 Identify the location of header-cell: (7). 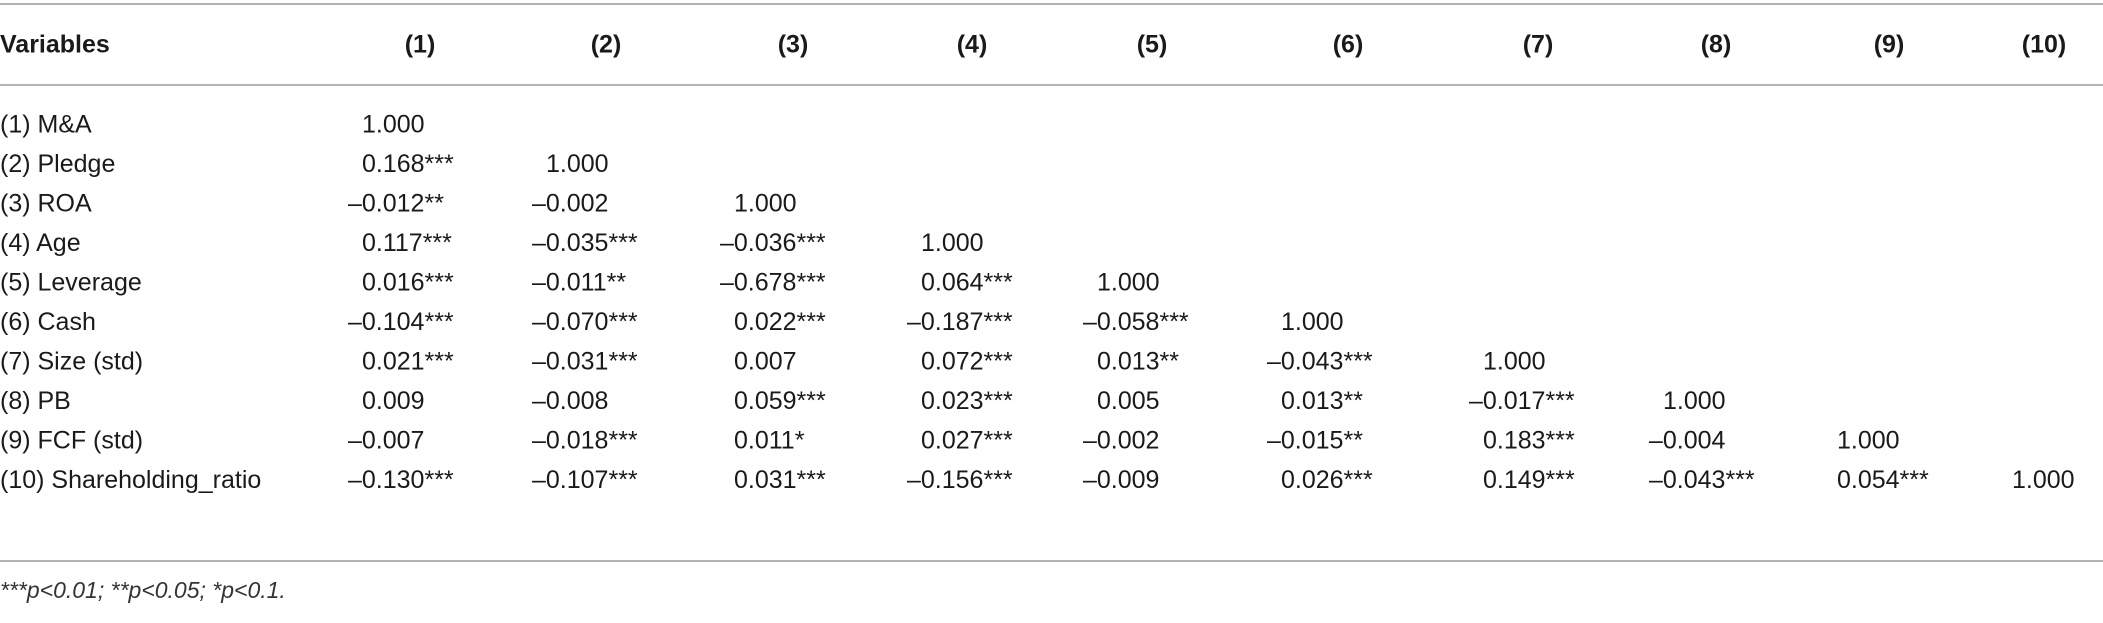
(1538, 45).